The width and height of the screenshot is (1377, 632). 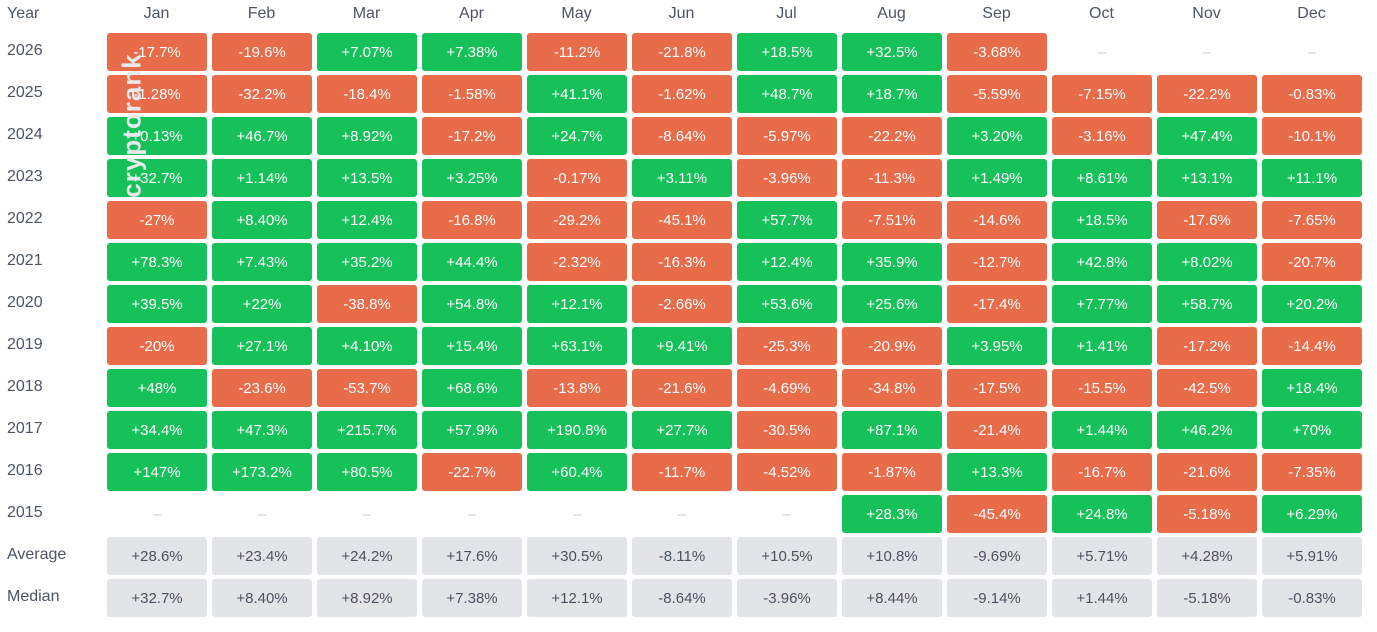 I want to click on cell-slot: +11.1%, so click(x=1311, y=177).